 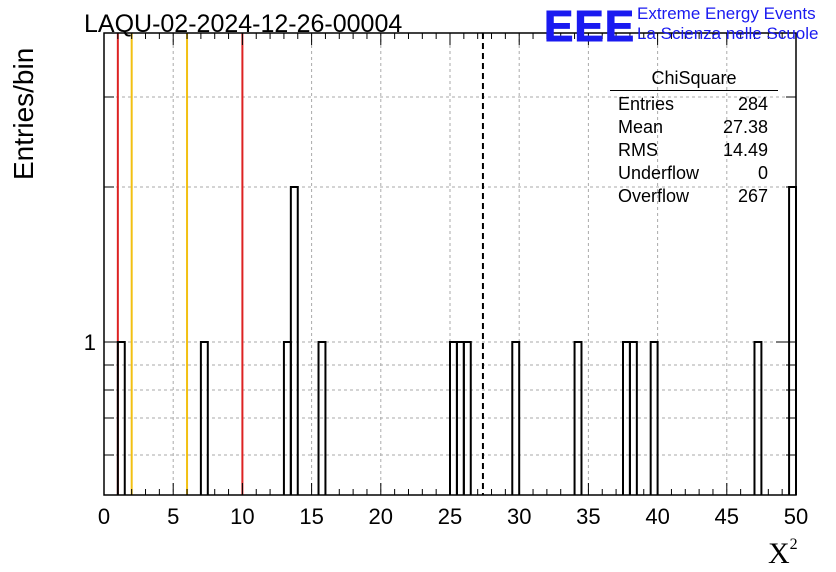 What do you see at coordinates (752, 196) in the screenshot?
I see `stats-value: 267` at bounding box center [752, 196].